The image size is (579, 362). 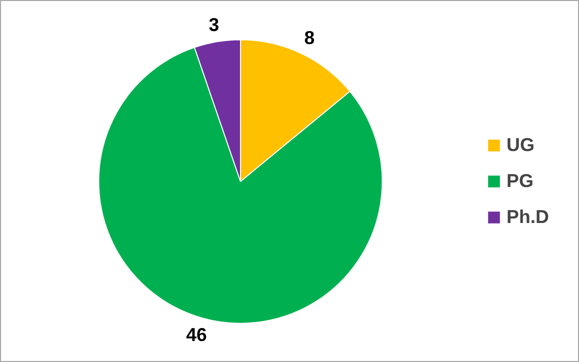 What do you see at coordinates (309, 37) in the screenshot?
I see `data-label: 8` at bounding box center [309, 37].